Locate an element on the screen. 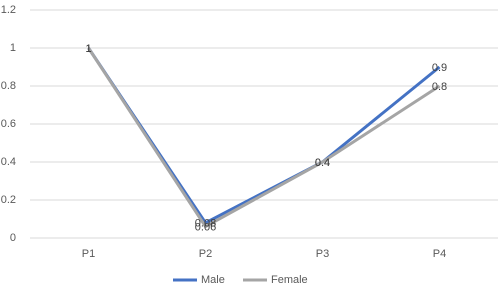  data-label: 1 is located at coordinates (88, 49).